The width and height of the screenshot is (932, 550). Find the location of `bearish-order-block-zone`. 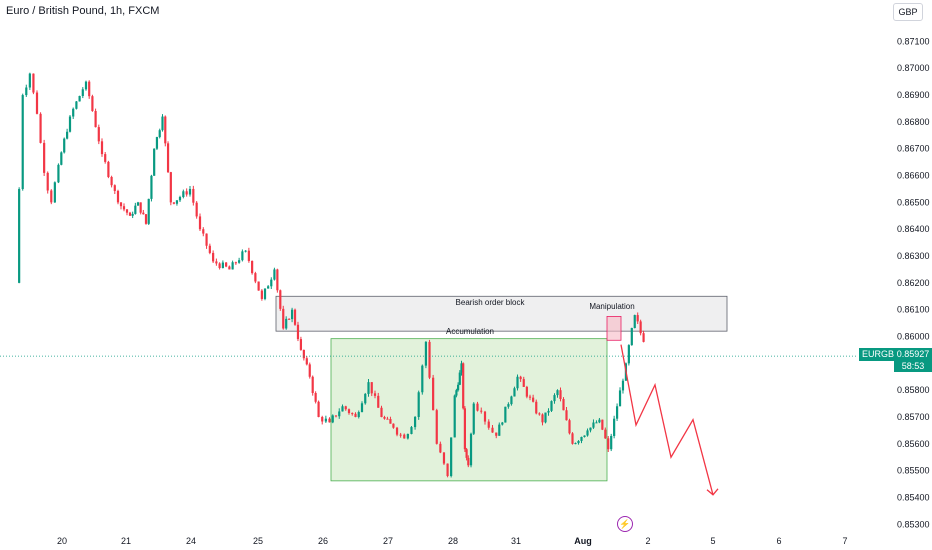

bearish-order-block-zone is located at coordinates (501, 313).